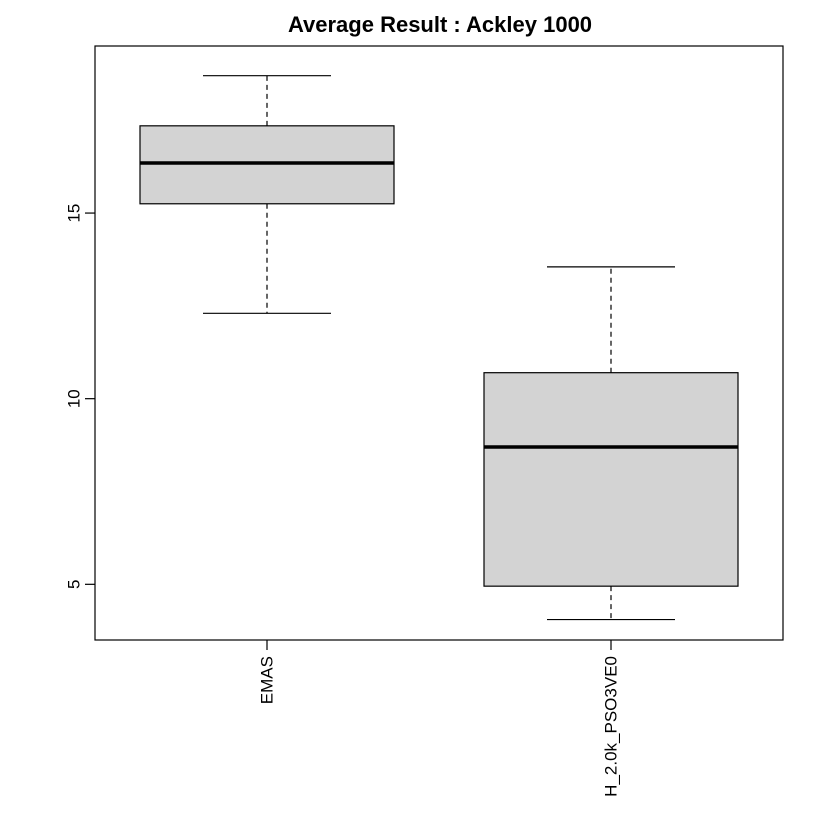  I want to click on x-category-label: EMAS, so click(267, 680).